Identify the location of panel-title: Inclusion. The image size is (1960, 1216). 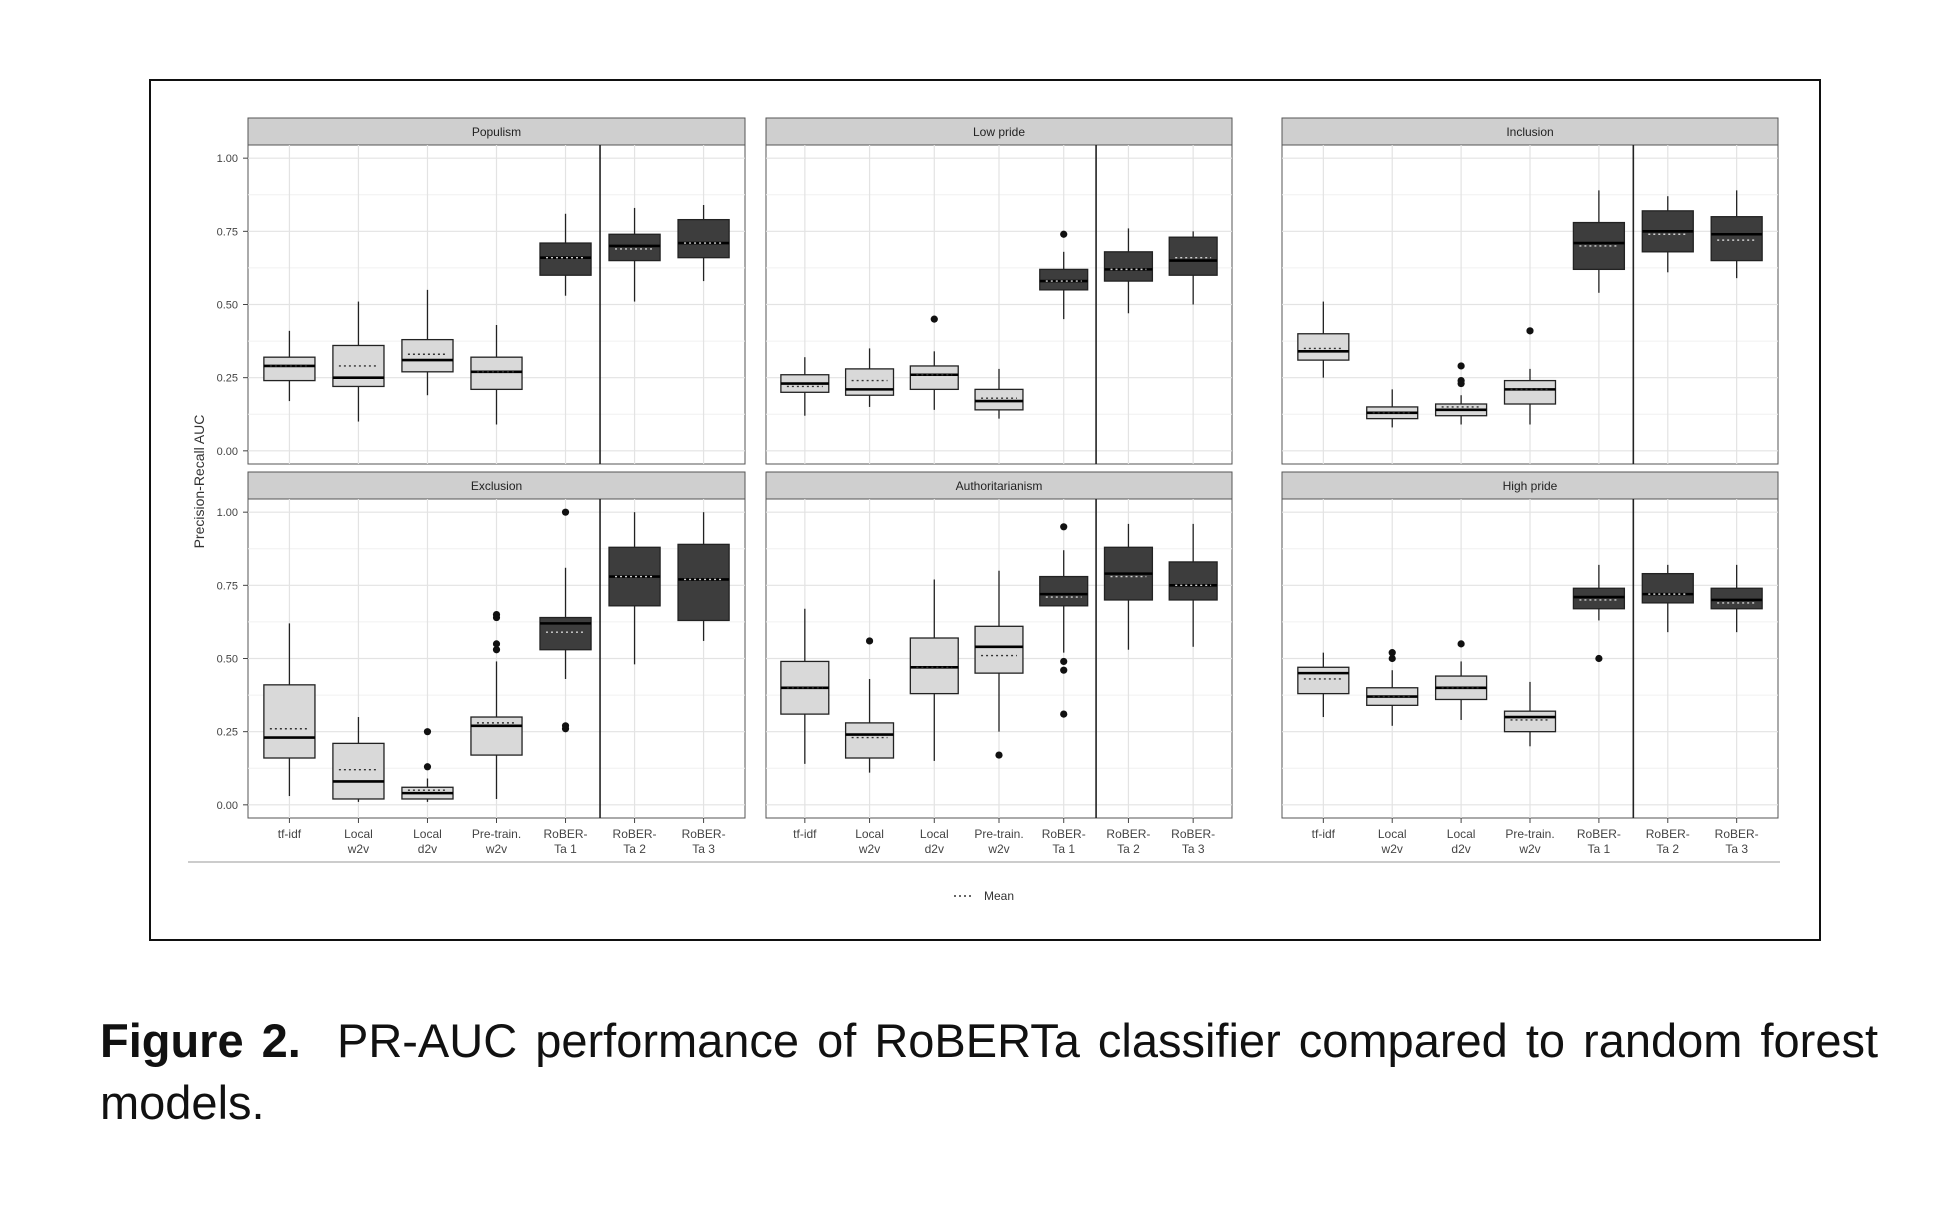
(1529, 132).